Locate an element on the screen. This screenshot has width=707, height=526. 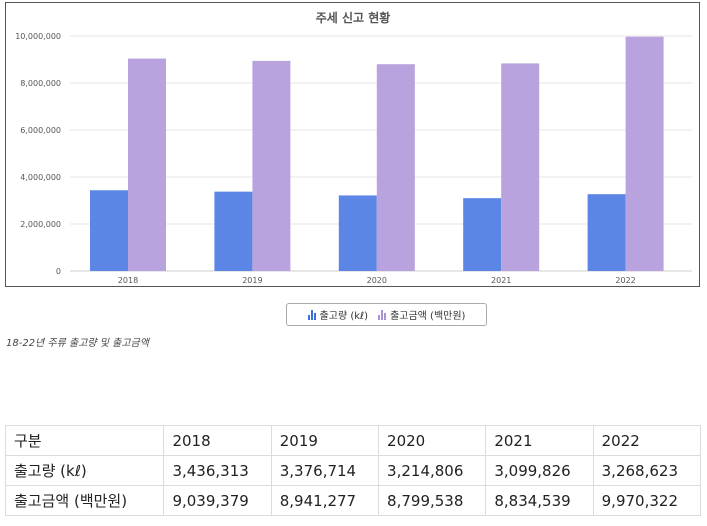
table-cell: 출고금액 (백만원) is located at coordinates (84, 500).